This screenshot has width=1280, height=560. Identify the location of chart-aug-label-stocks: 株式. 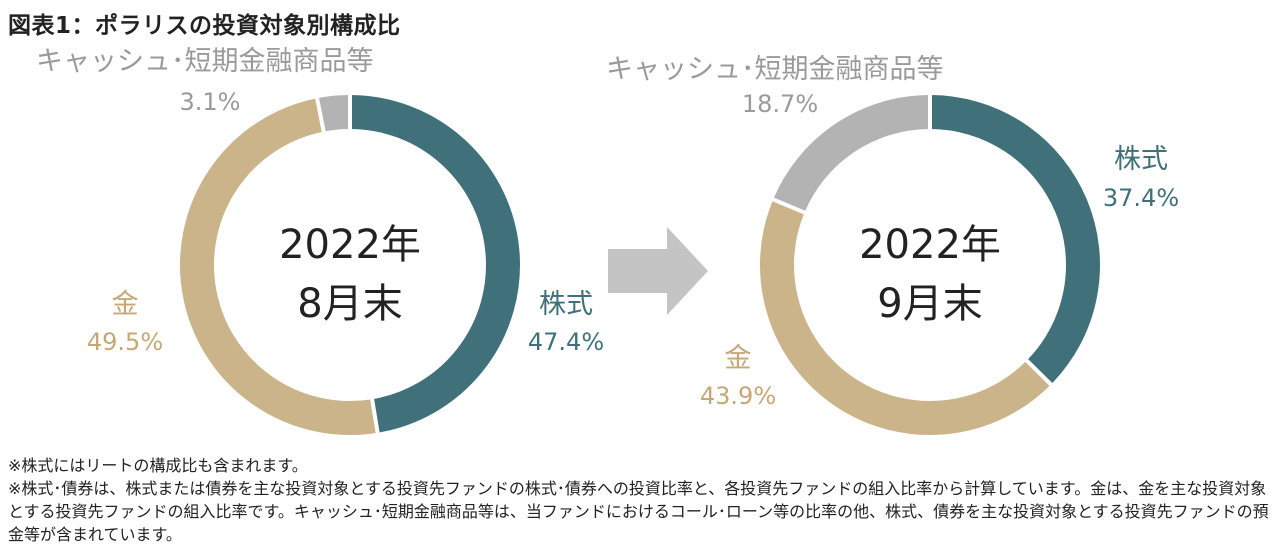
(566, 304).